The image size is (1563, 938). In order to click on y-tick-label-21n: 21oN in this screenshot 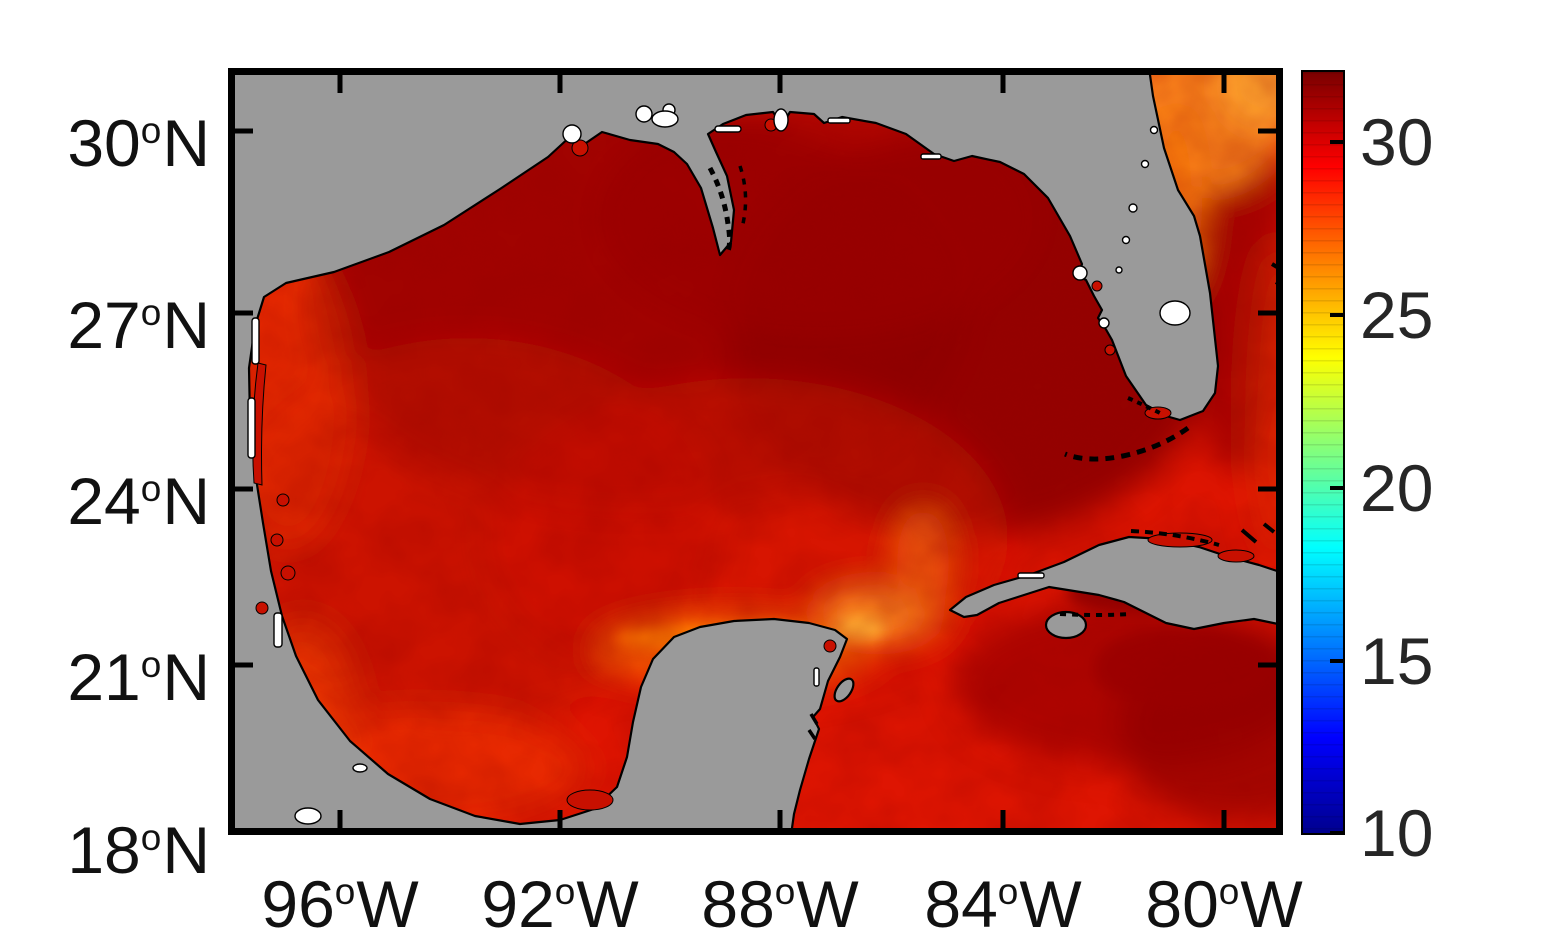, I will do `click(120, 671)`.